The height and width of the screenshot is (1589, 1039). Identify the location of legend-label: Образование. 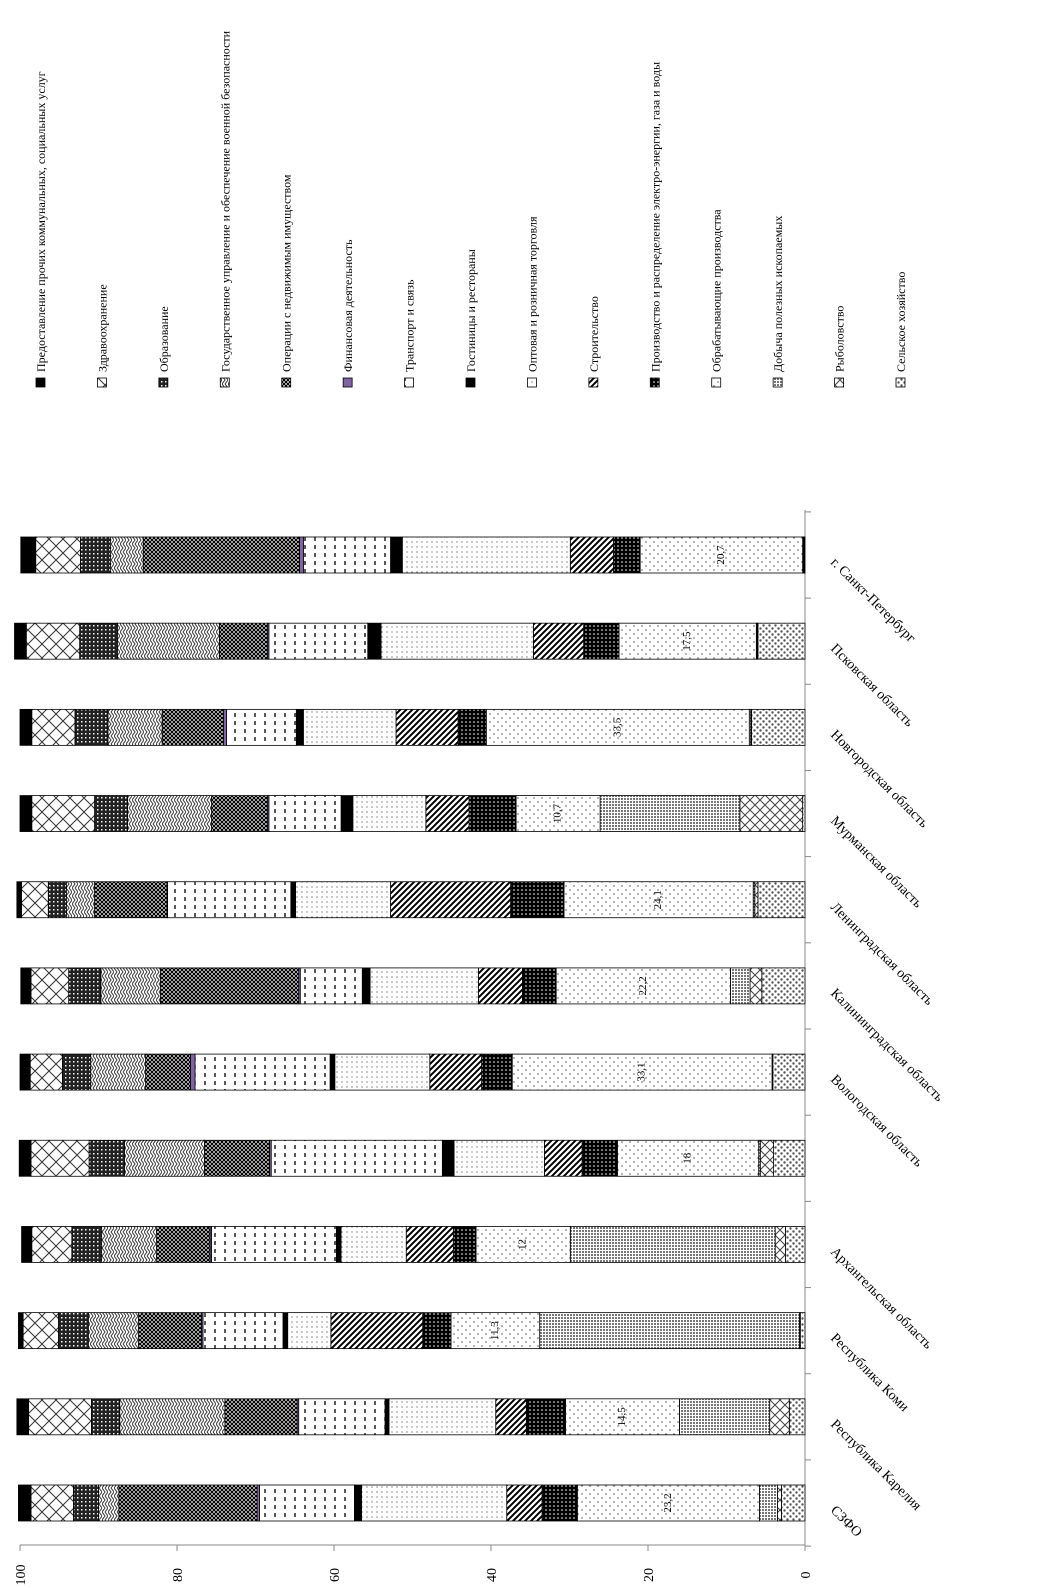
(164, 339).